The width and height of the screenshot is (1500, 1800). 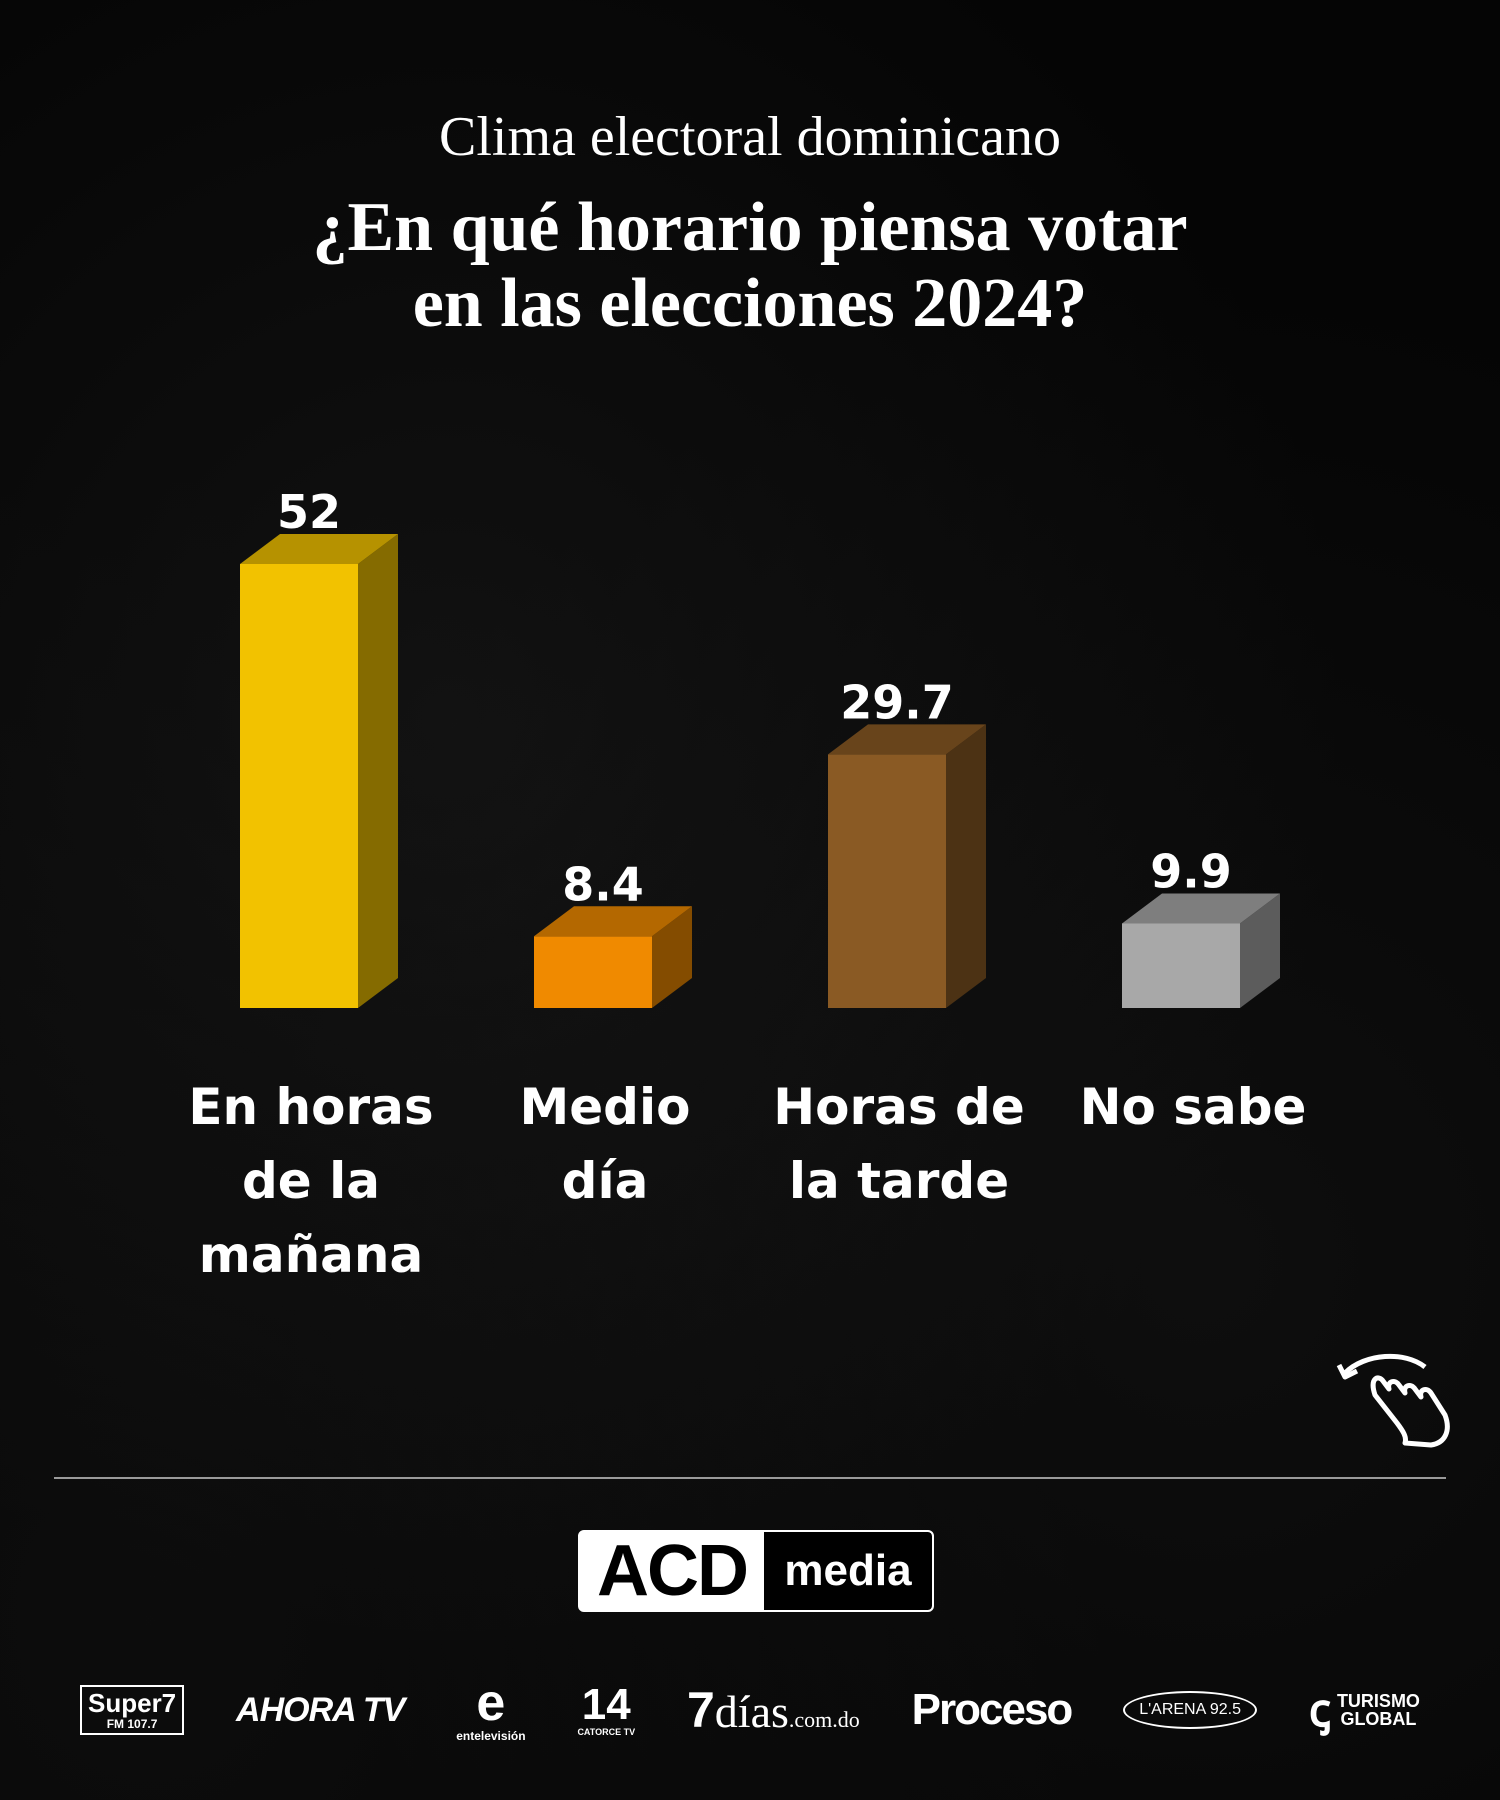 I want to click on partner-super7-logo: Super7 FM 107.7, so click(x=132, y=1710).